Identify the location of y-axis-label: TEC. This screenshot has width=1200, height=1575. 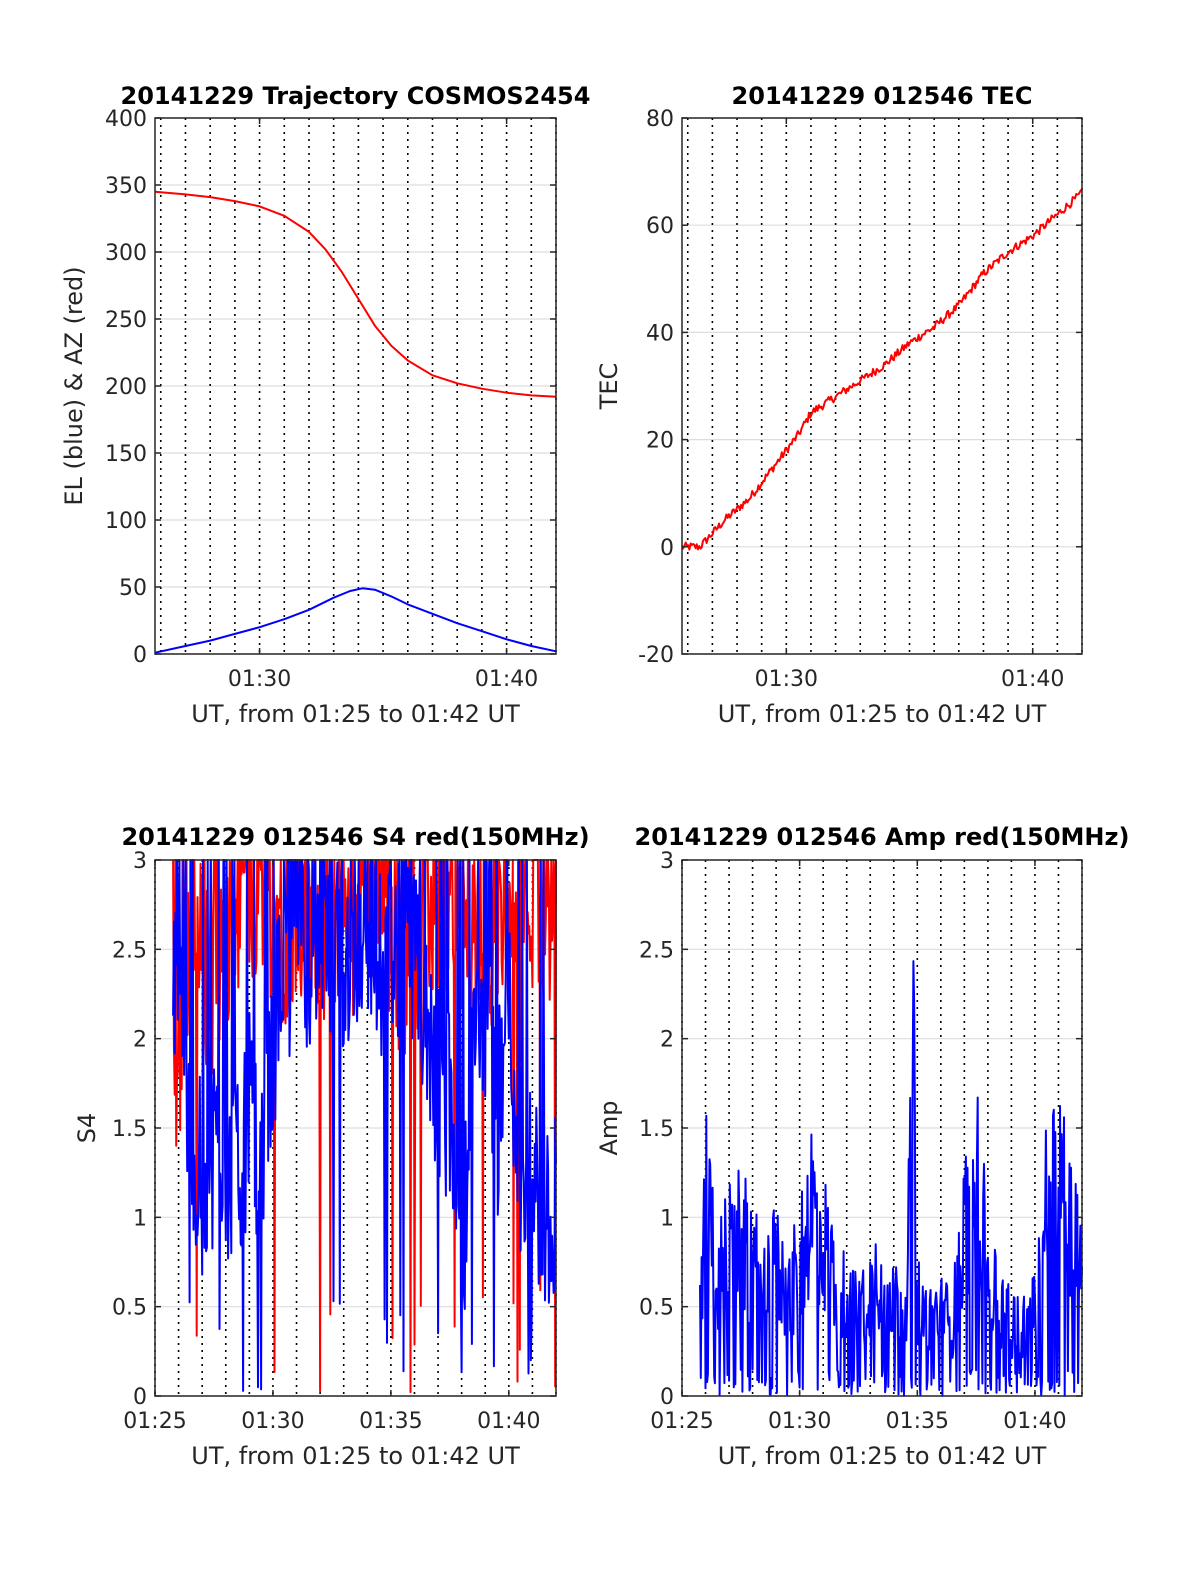
(609, 387).